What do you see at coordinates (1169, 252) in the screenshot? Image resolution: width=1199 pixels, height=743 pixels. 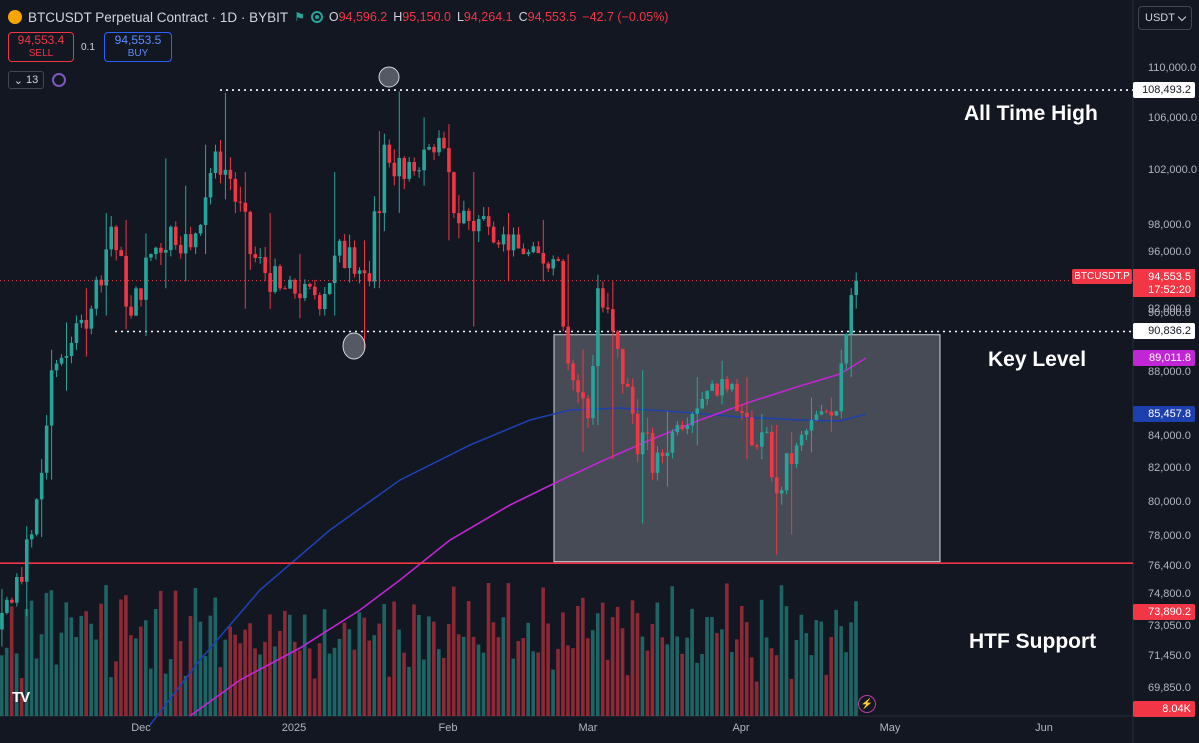 I see `price-tick-label: 96,000.0` at bounding box center [1169, 252].